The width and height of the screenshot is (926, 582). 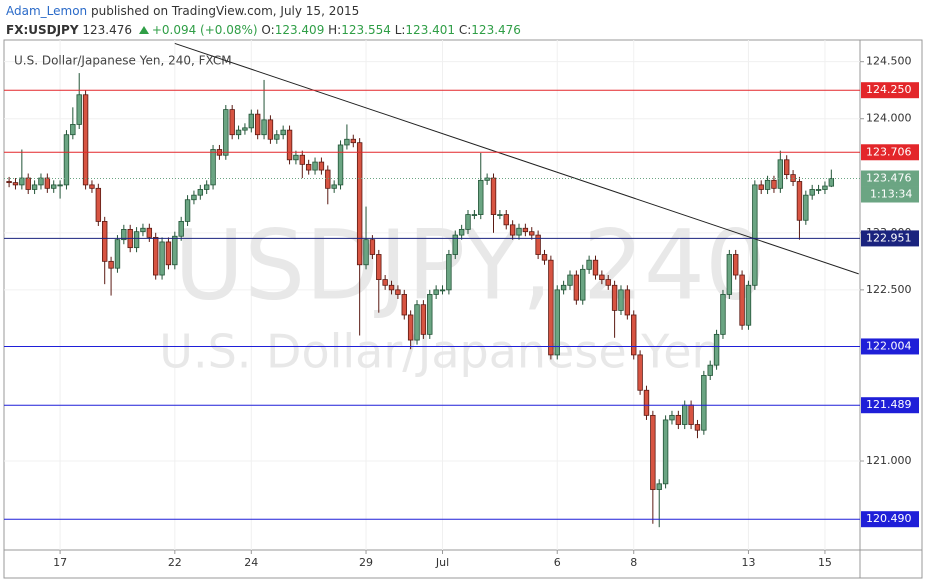 I want to click on level-label: 120.490, so click(x=889, y=518).